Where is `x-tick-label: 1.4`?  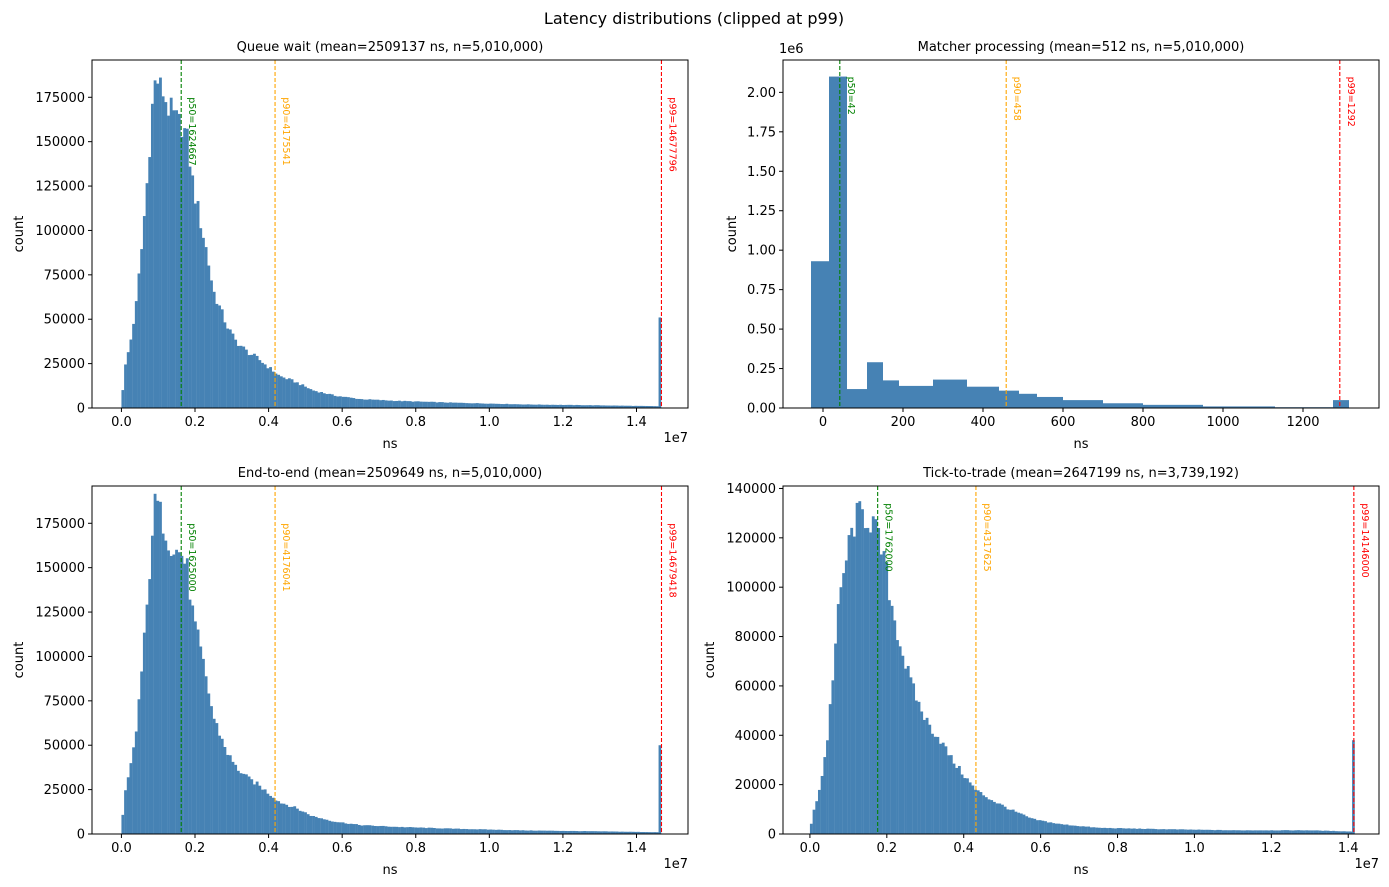 x-tick-label: 1.4 is located at coordinates (1348, 848).